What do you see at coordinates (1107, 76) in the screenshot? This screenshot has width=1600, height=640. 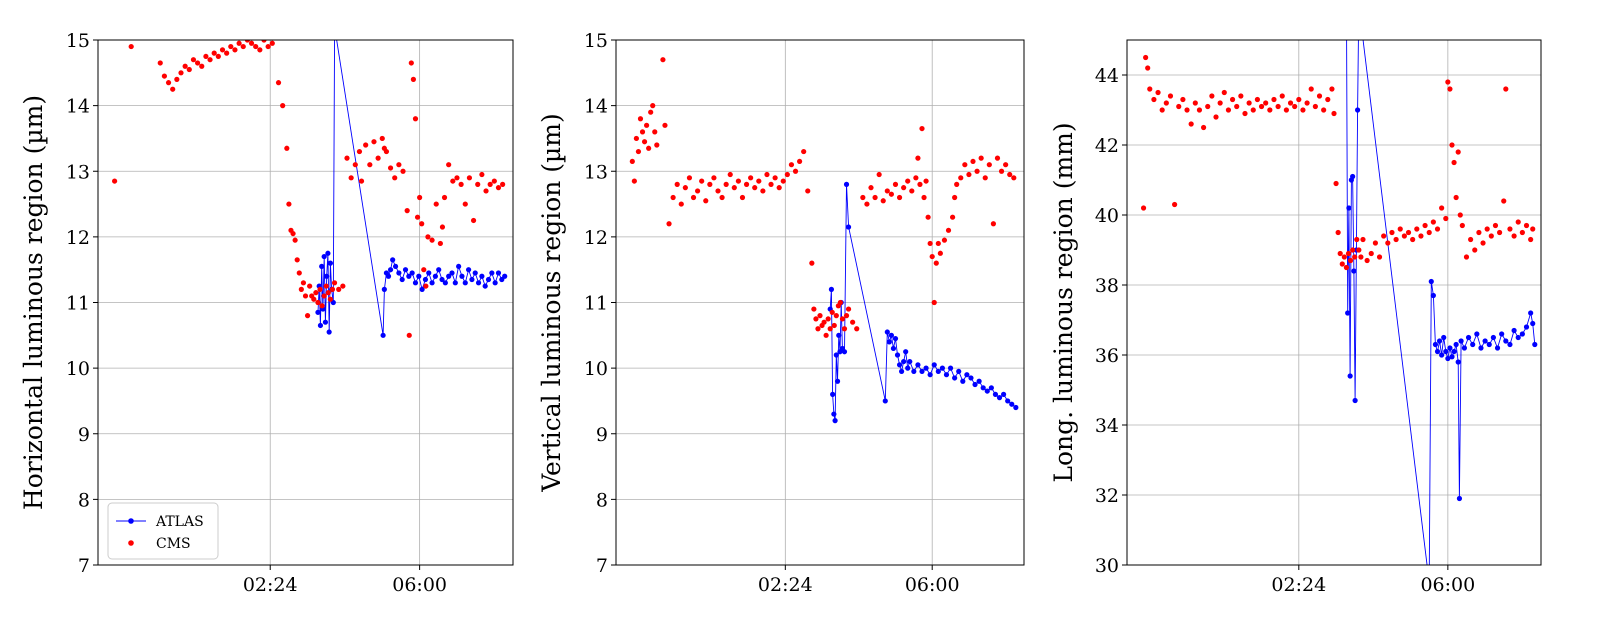 I see `y-tick-label: 44` at bounding box center [1107, 76].